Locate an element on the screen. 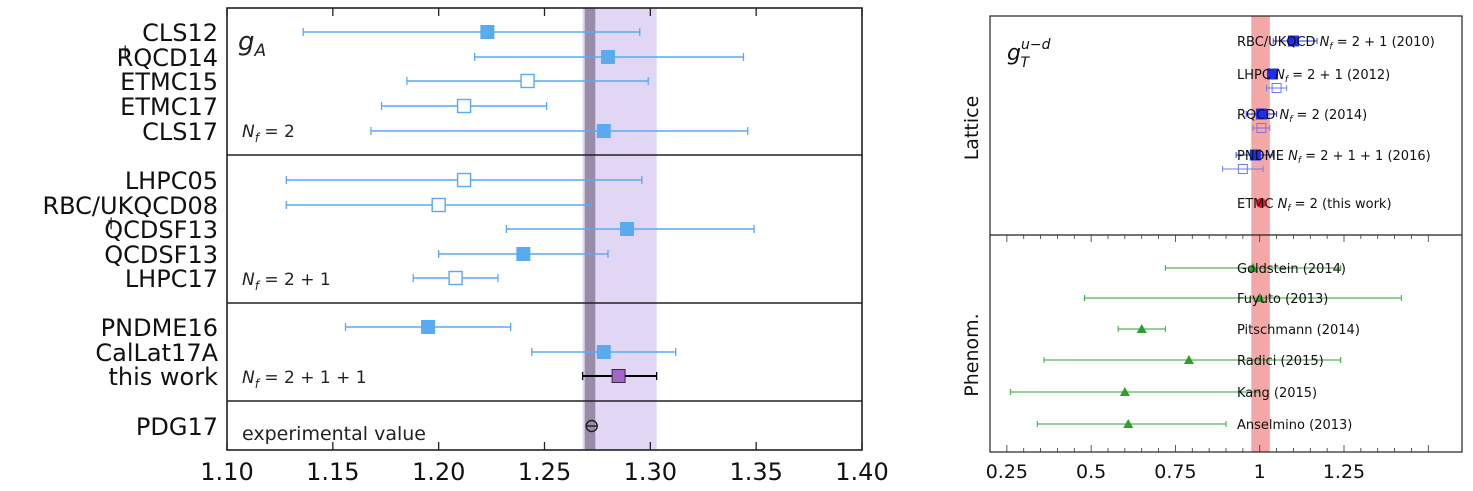 The width and height of the screenshot is (1473, 491). row-label: ETMC15 is located at coordinates (169, 82).